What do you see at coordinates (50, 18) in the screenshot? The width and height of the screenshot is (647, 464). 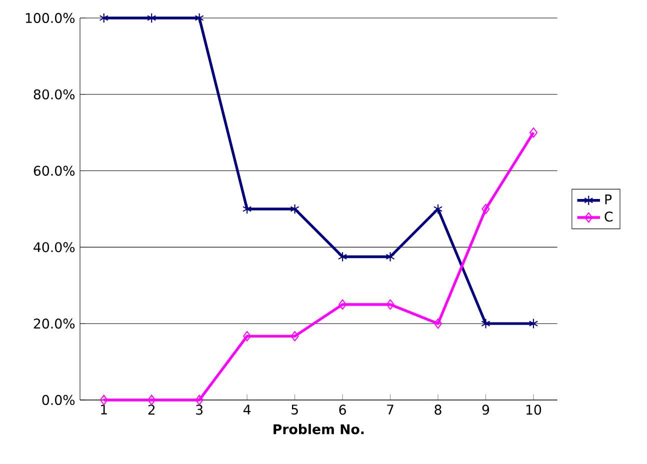 I see `y-tick-label: 100.0%` at bounding box center [50, 18].